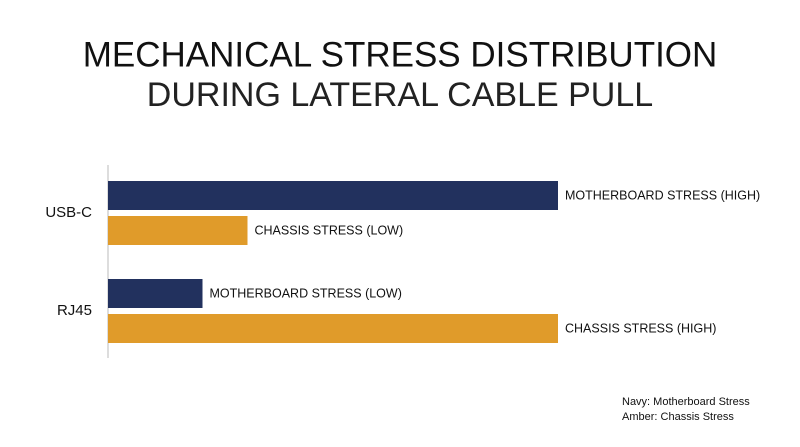 The image size is (800, 447). Describe the element at coordinates (68, 212) in the screenshot. I see `y-tick-label: USB-C` at that location.